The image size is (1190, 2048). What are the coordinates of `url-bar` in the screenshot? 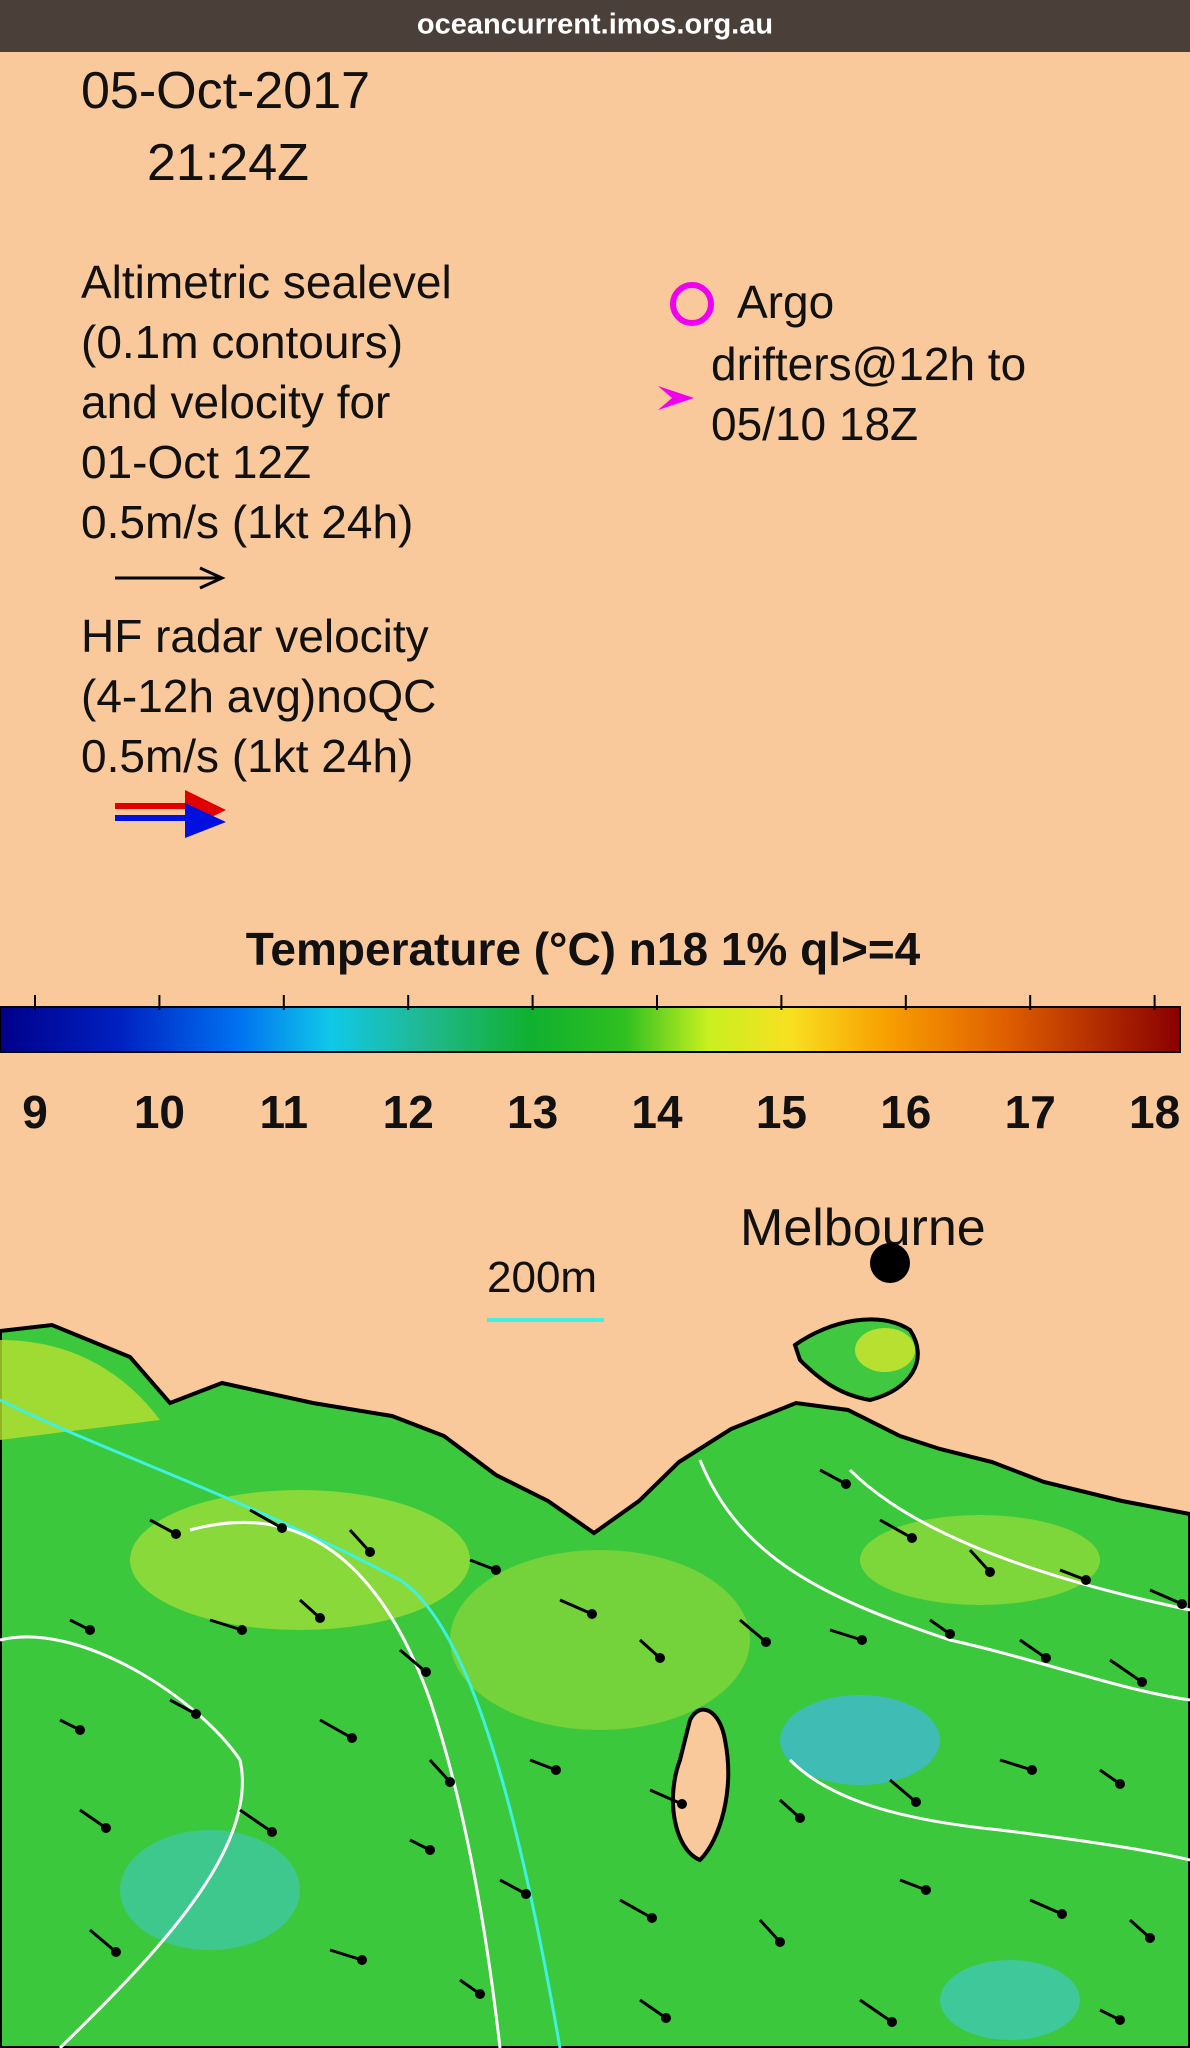 It's located at (595, 26).